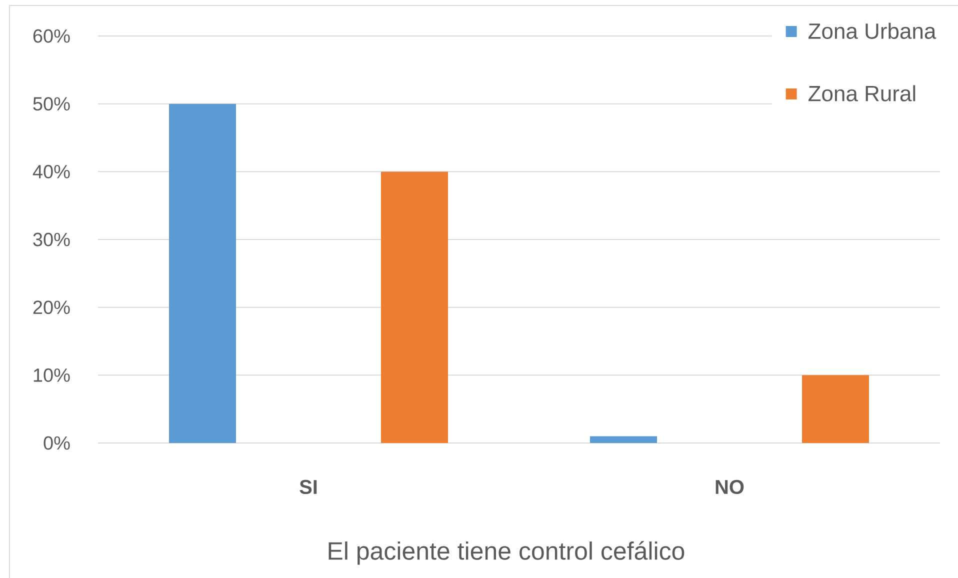 This screenshot has height=578, width=958. I want to click on y-tick-label: 10%, so click(52, 375).